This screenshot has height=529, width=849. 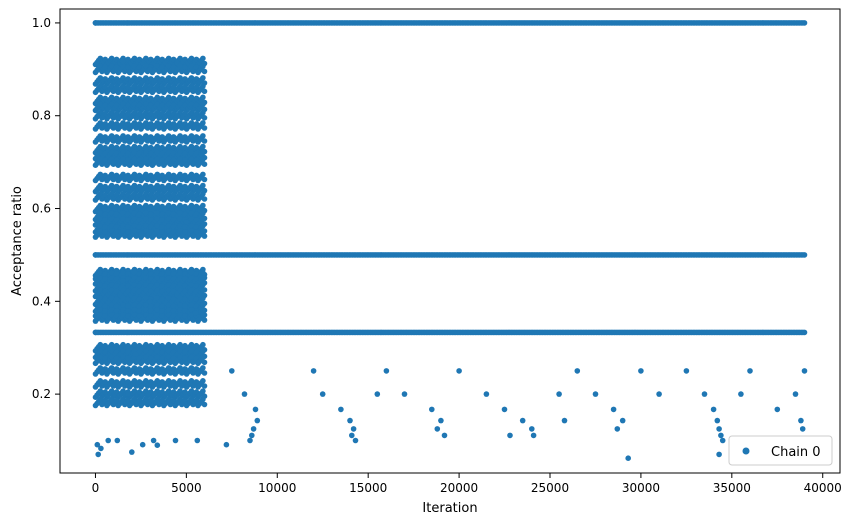 What do you see at coordinates (459, 488) in the screenshot?
I see `x-tick-label: 20000` at bounding box center [459, 488].